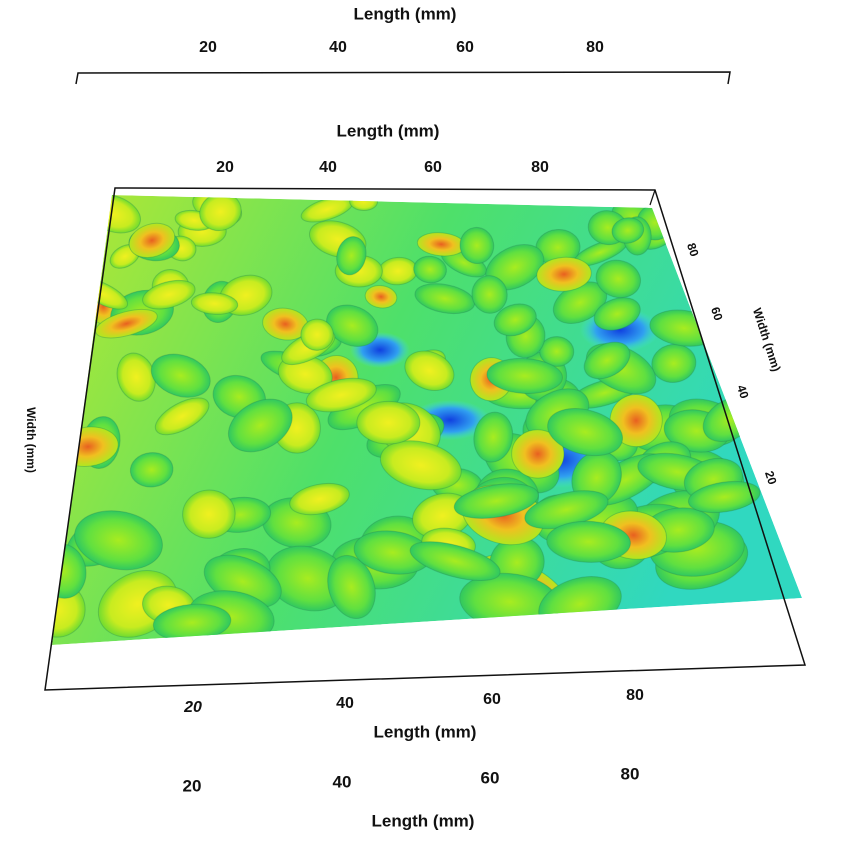 The height and width of the screenshot is (843, 851). I want to click on box-edge, so click(652, 197).